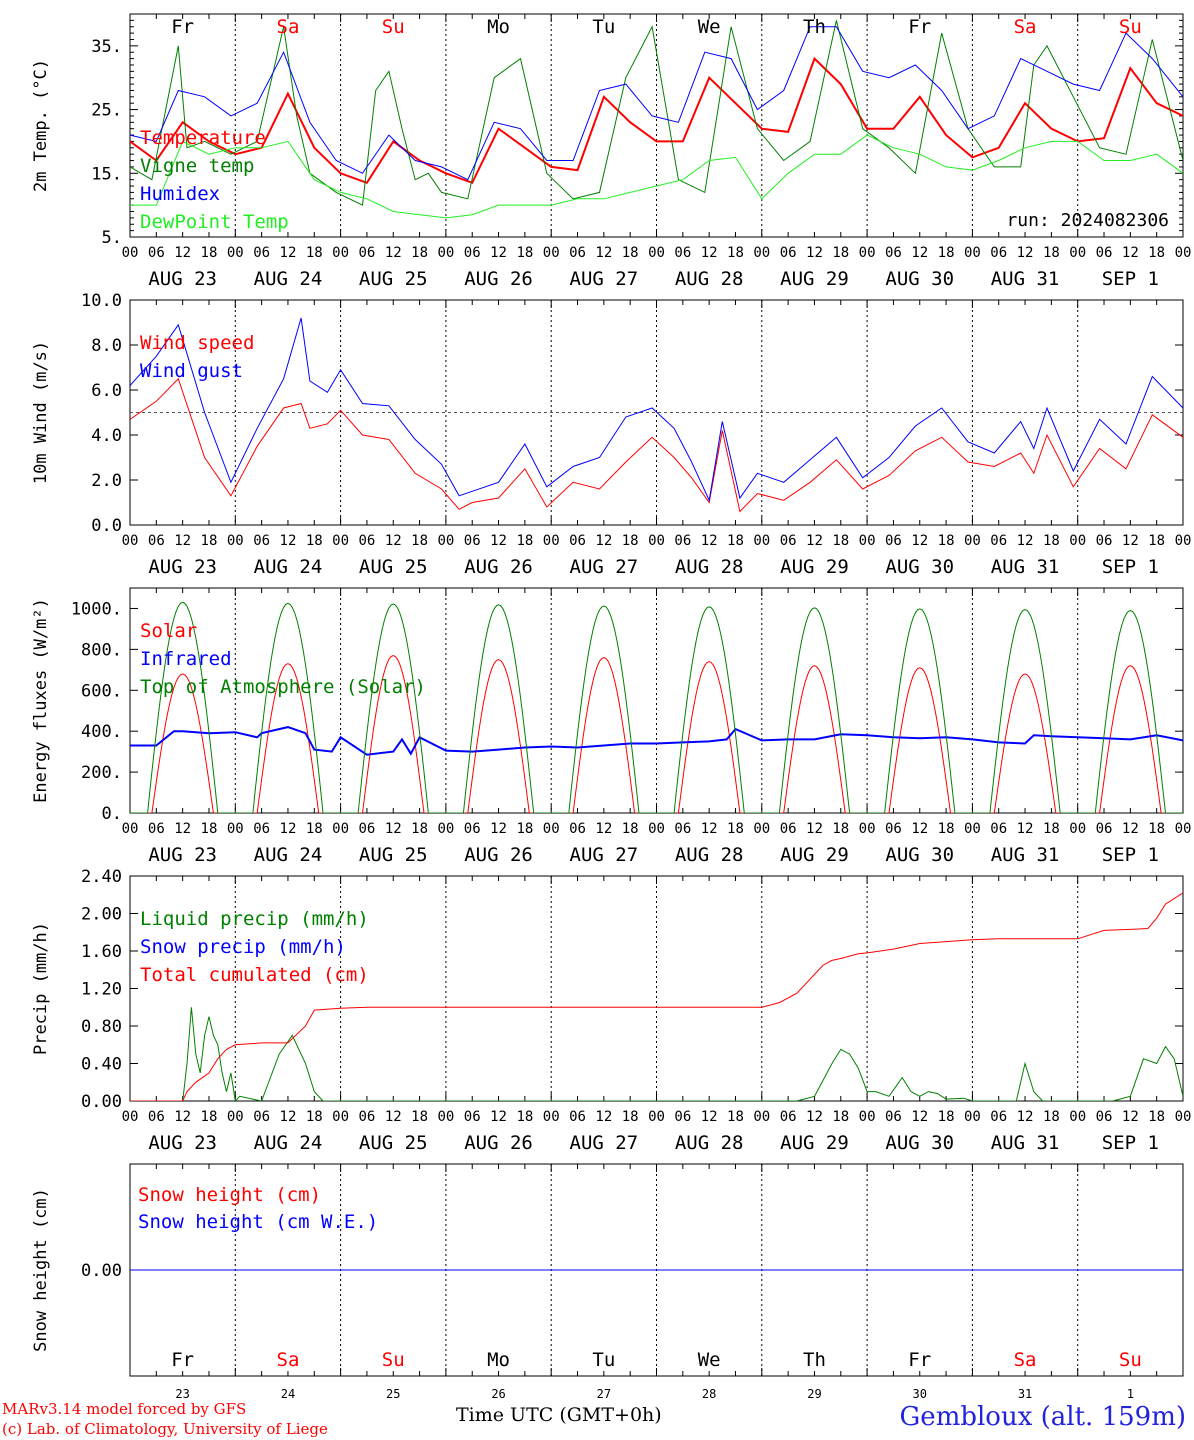 Image resolution: width=1194 pixels, height=1440 pixels. What do you see at coordinates (1130, 1394) in the screenshot?
I see `day-number-label: 1` at bounding box center [1130, 1394].